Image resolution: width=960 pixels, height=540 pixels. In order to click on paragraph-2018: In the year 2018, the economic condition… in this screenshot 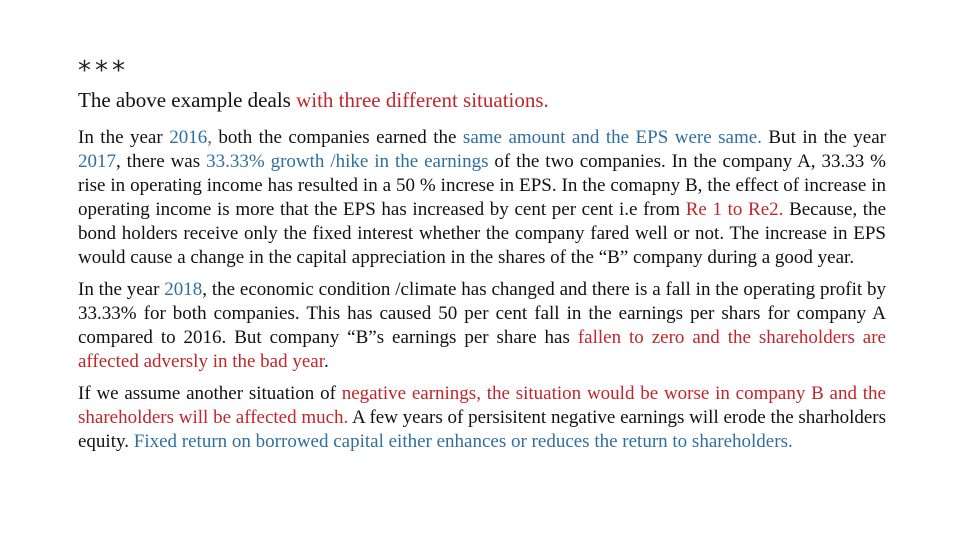, I will do `click(482, 326)`.